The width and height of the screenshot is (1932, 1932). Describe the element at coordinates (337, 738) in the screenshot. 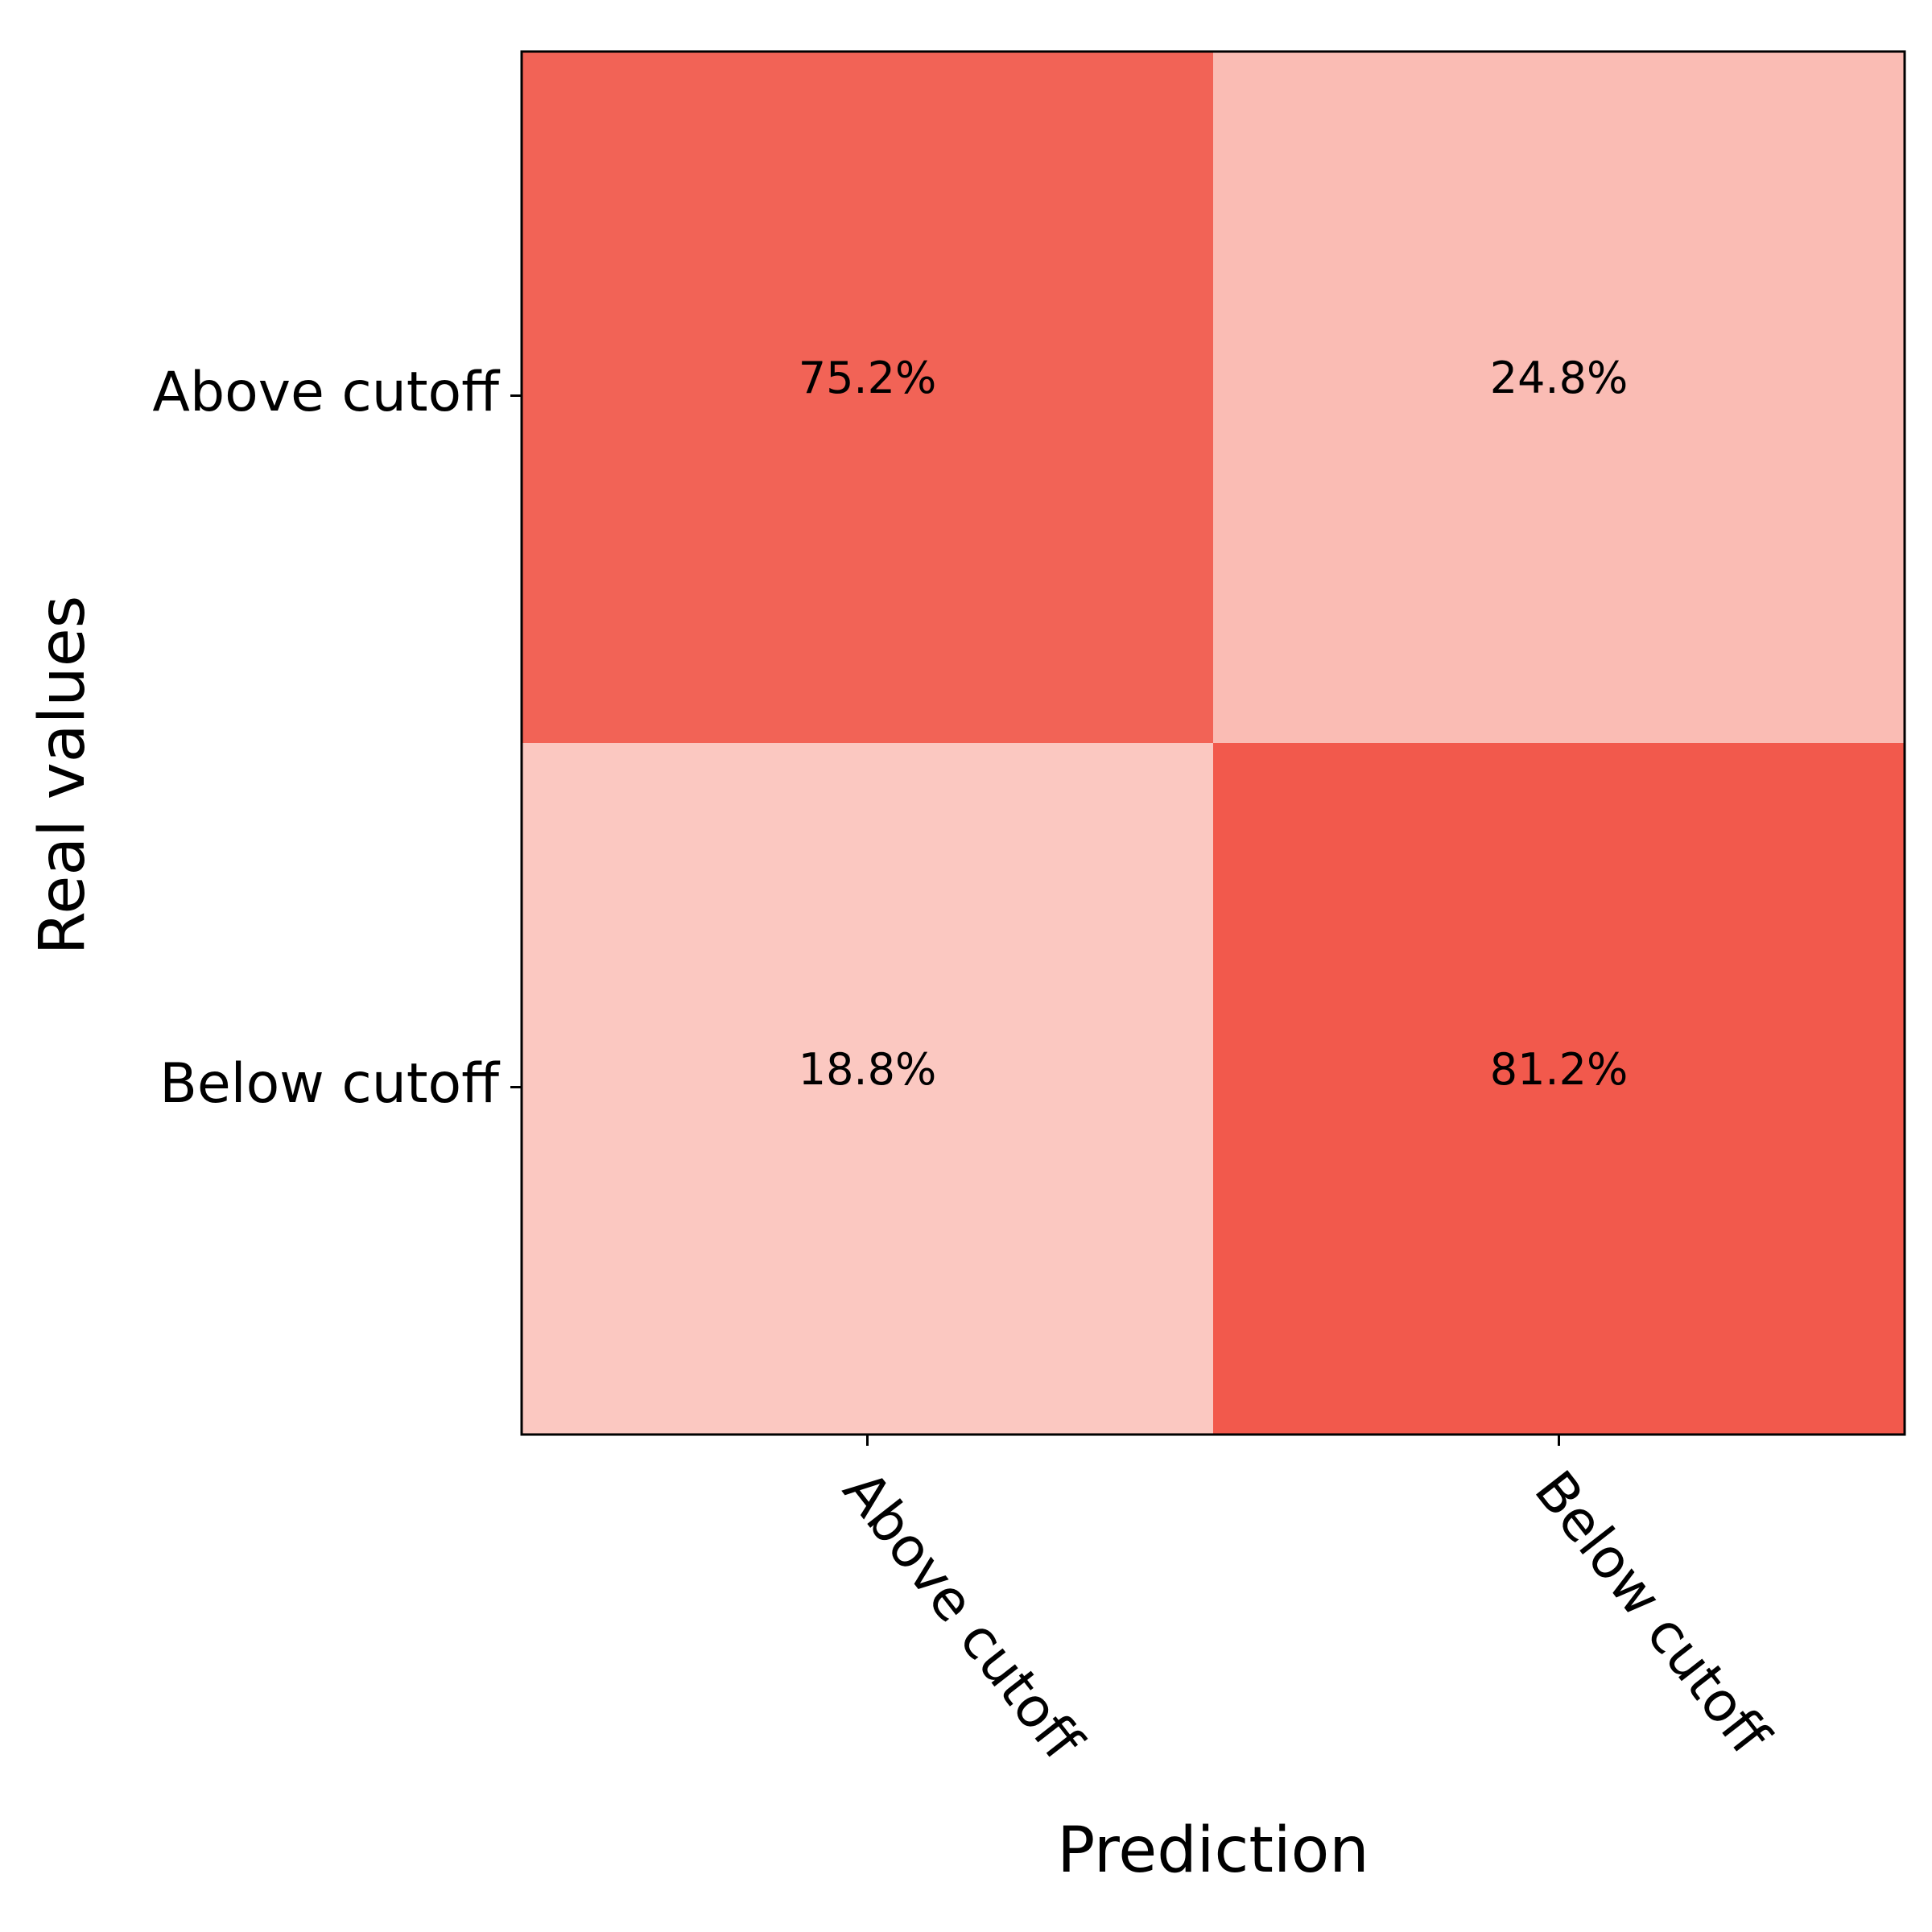

I see `y-axis-ticks: Above cutoff Below cutoff` at that location.